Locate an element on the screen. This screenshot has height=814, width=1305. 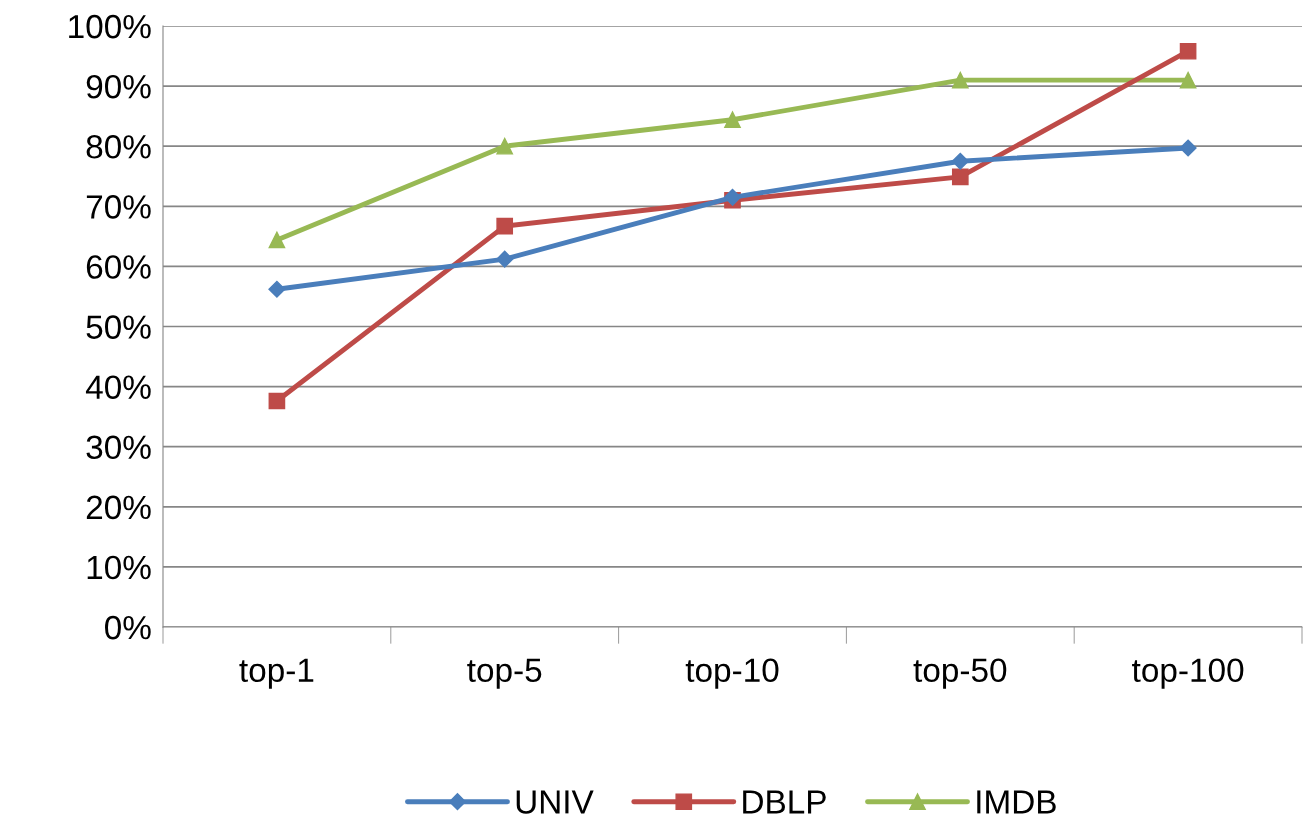
legend-label: UNIV is located at coordinates (555, 802).